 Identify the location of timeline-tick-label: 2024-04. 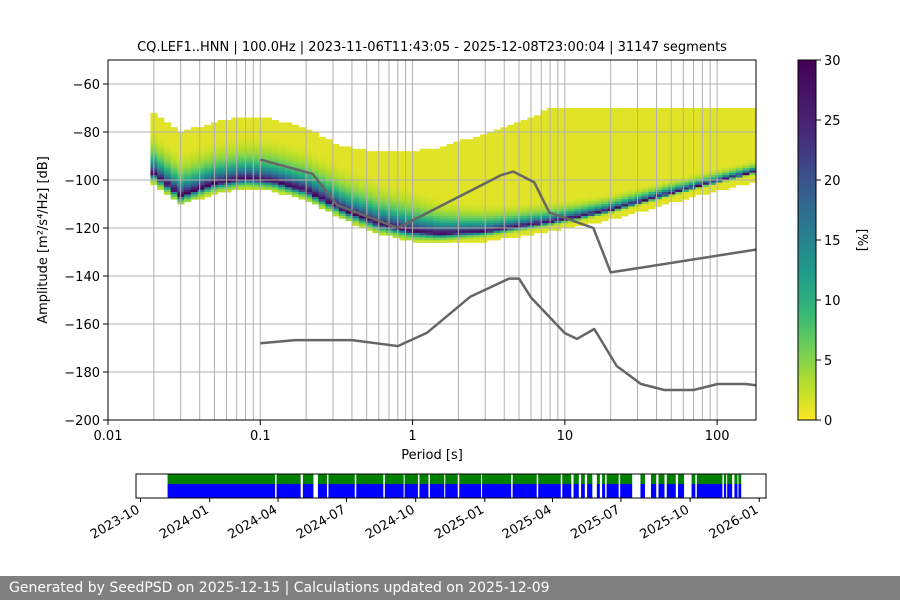
(253, 522).